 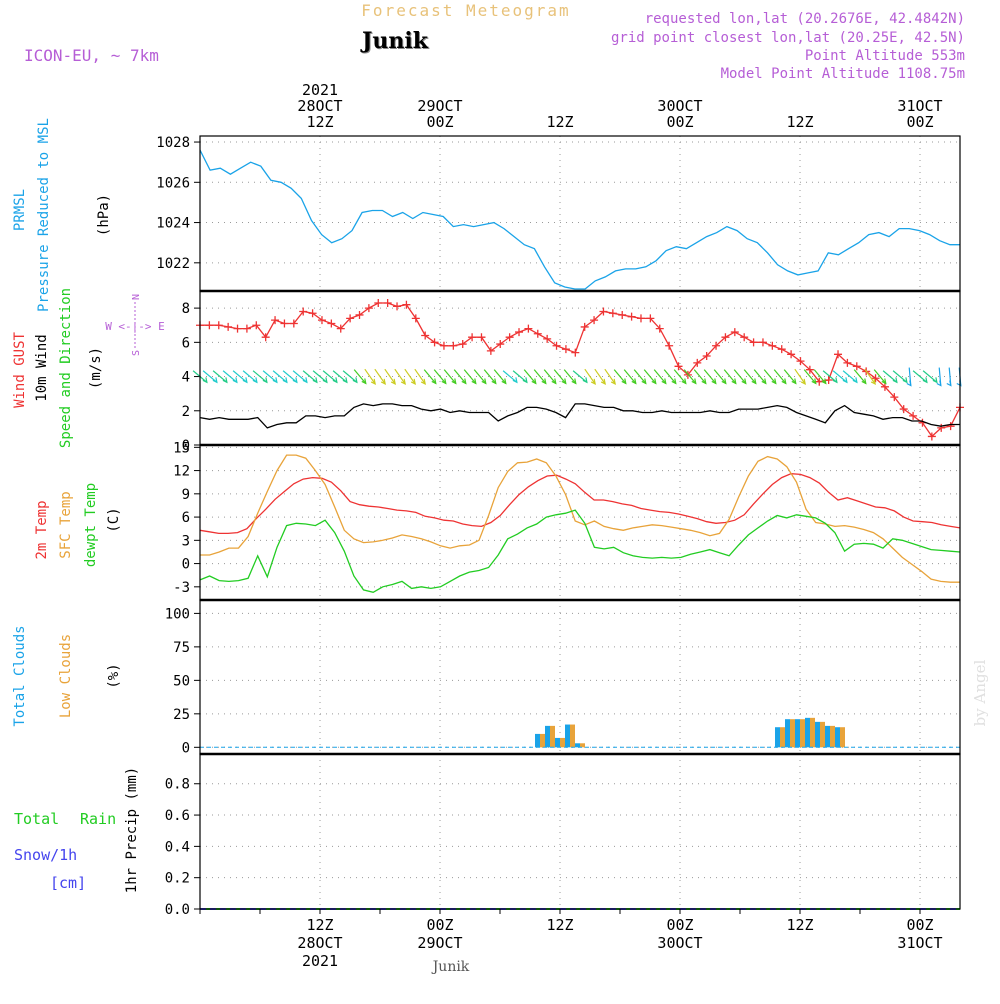 What do you see at coordinates (679, 925) in the screenshot?
I see `bottom-time-label: 00Z` at bounding box center [679, 925].